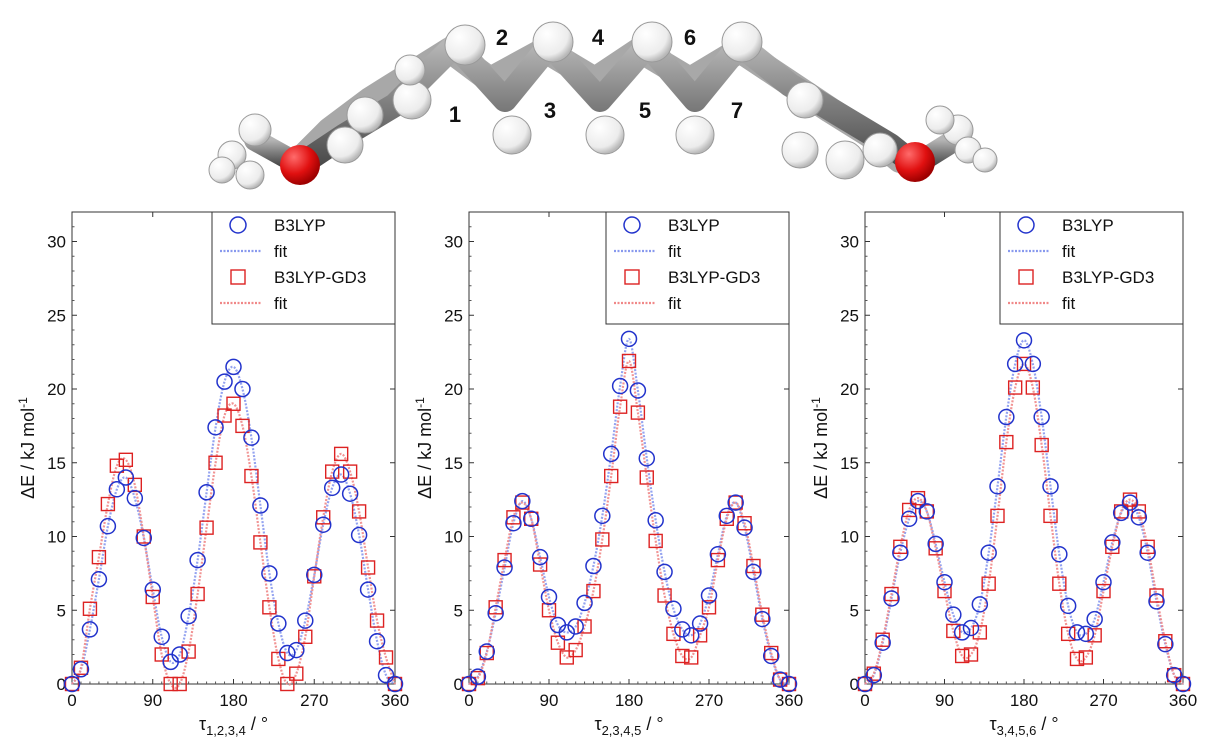 This screenshot has height=742, width=1208. I want to click on y-tick-label: 10, so click(849, 537).